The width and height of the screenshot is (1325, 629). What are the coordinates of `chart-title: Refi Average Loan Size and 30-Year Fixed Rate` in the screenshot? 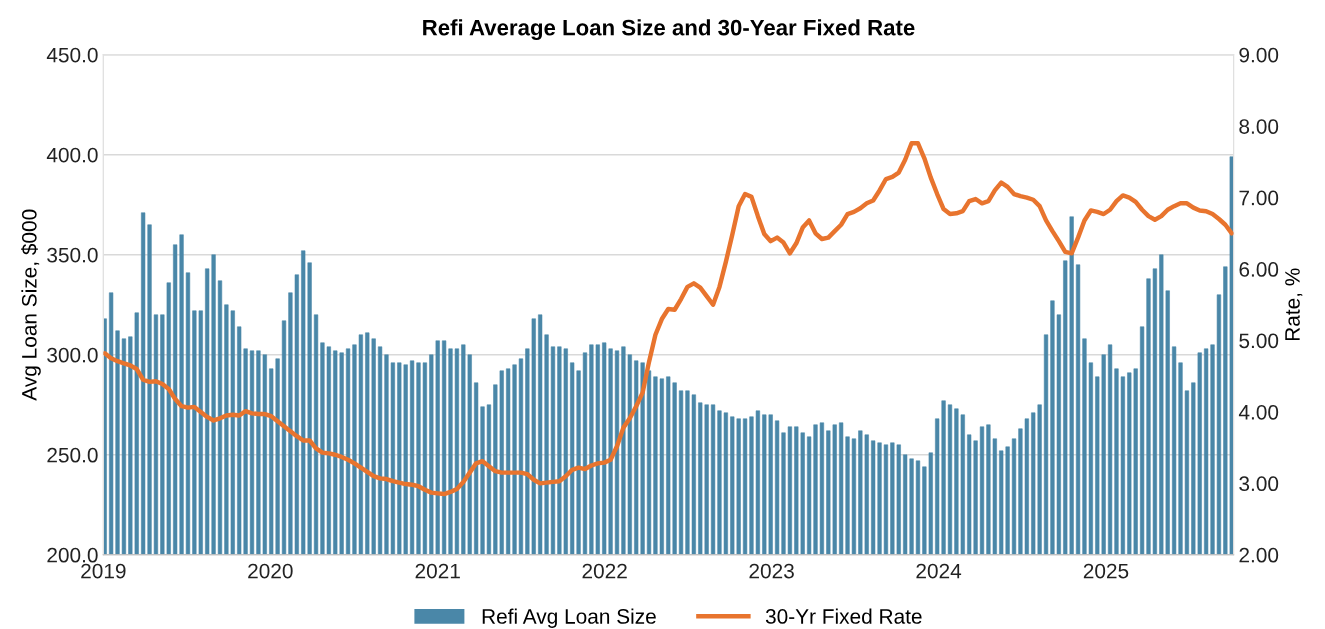 It's located at (669, 29).